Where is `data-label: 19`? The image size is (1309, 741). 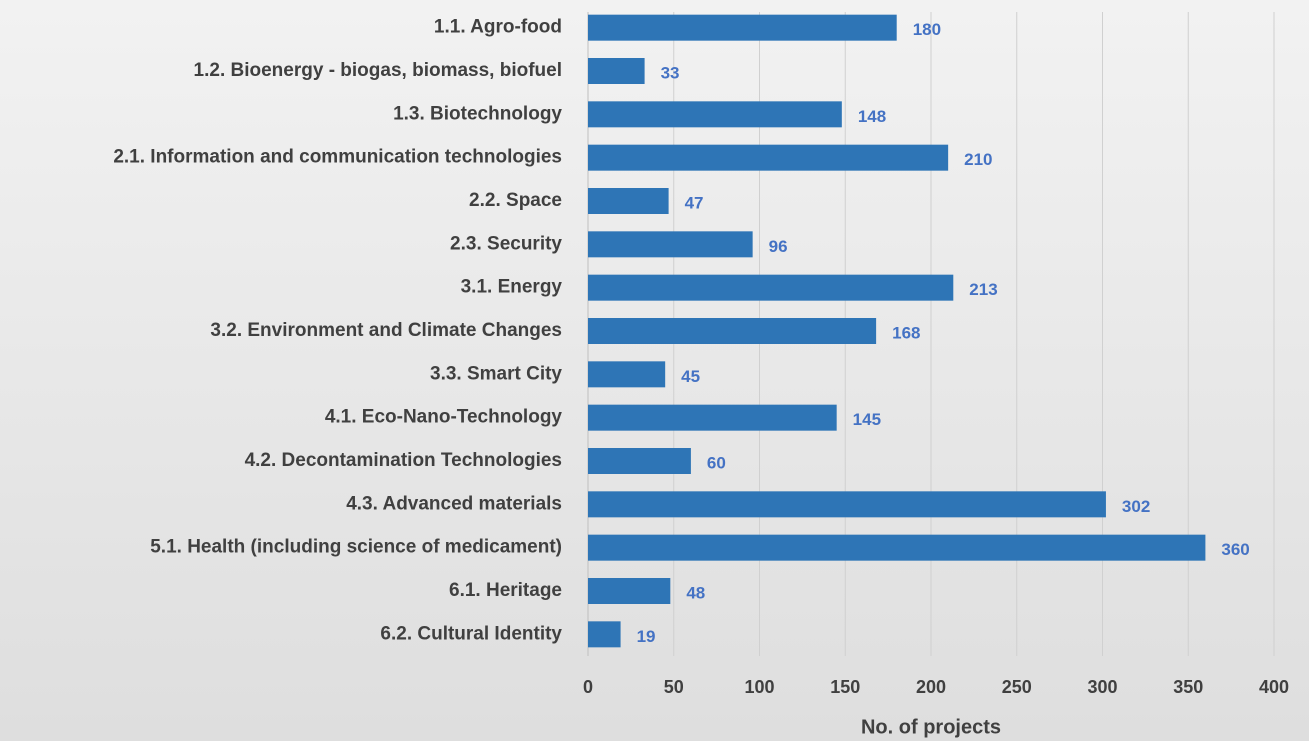
data-label: 19 is located at coordinates (646, 636).